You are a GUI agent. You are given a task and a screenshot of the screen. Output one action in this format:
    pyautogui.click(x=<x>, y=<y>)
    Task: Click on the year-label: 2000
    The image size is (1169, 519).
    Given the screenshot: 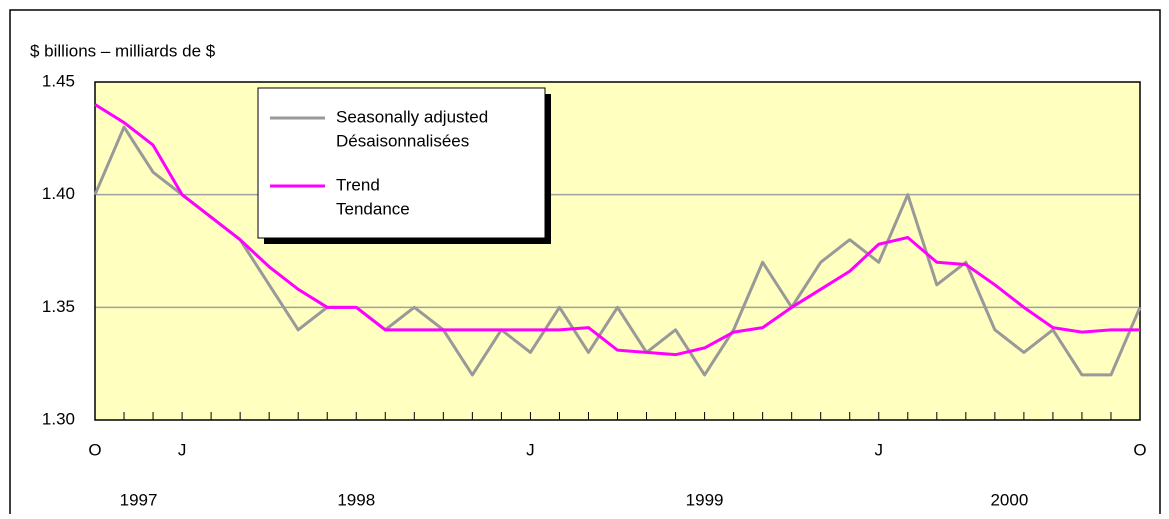 What is the action you would take?
    pyautogui.click(x=1009, y=499)
    